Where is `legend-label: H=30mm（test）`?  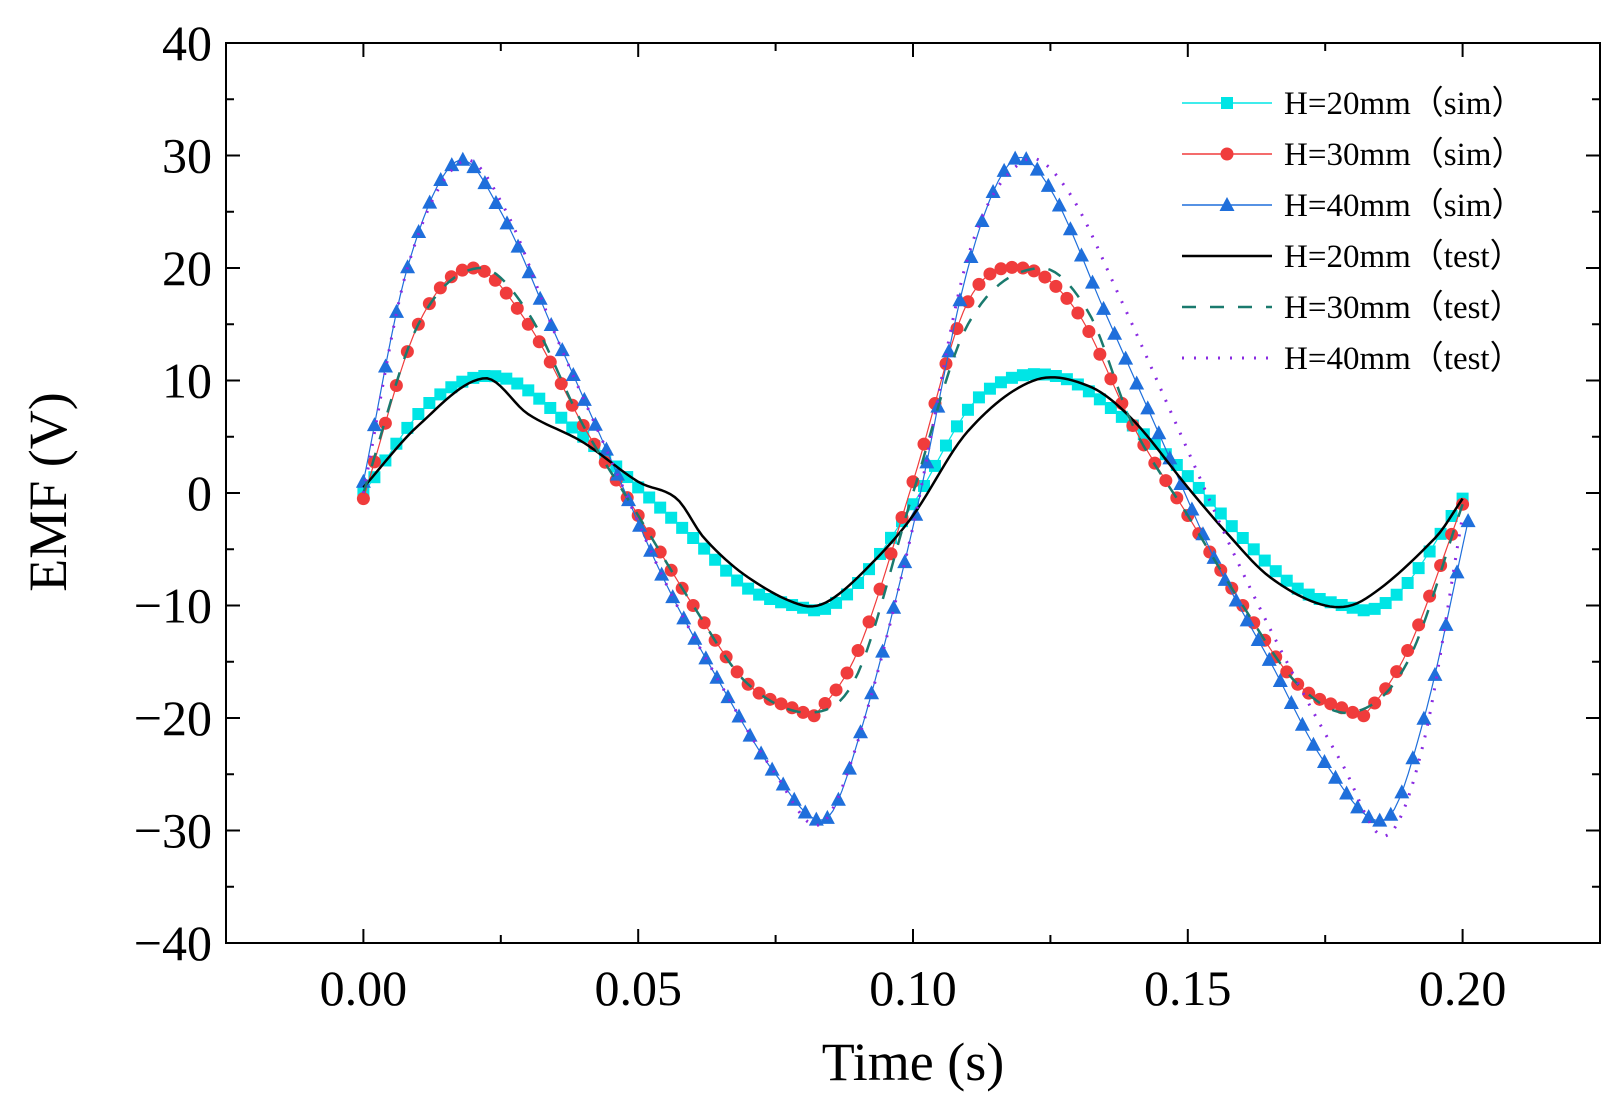
legend-label: H=30mm（test） is located at coordinates (1403, 308).